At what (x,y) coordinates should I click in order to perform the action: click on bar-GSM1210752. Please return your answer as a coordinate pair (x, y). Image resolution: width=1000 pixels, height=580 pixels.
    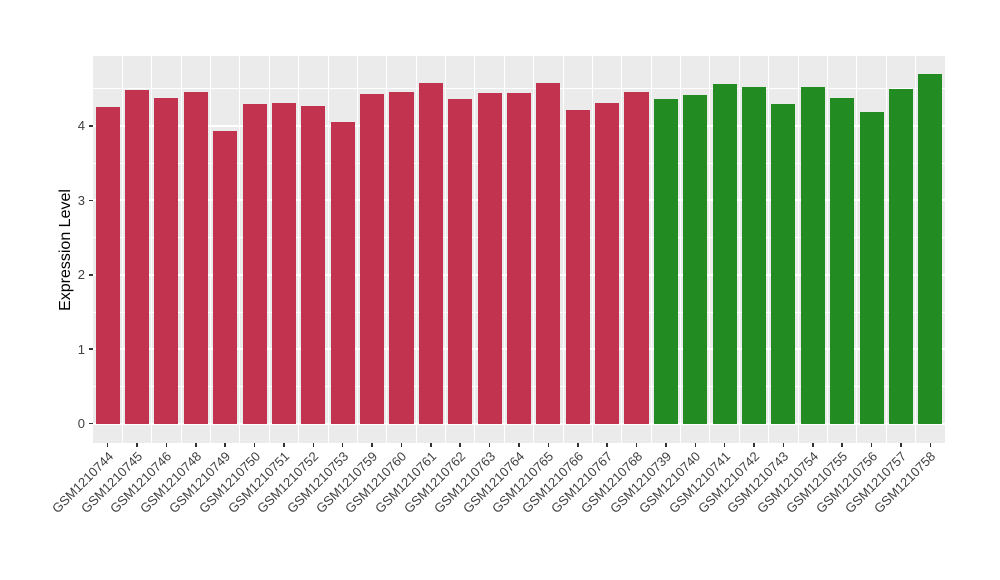
    Looking at the image, I should click on (313, 264).